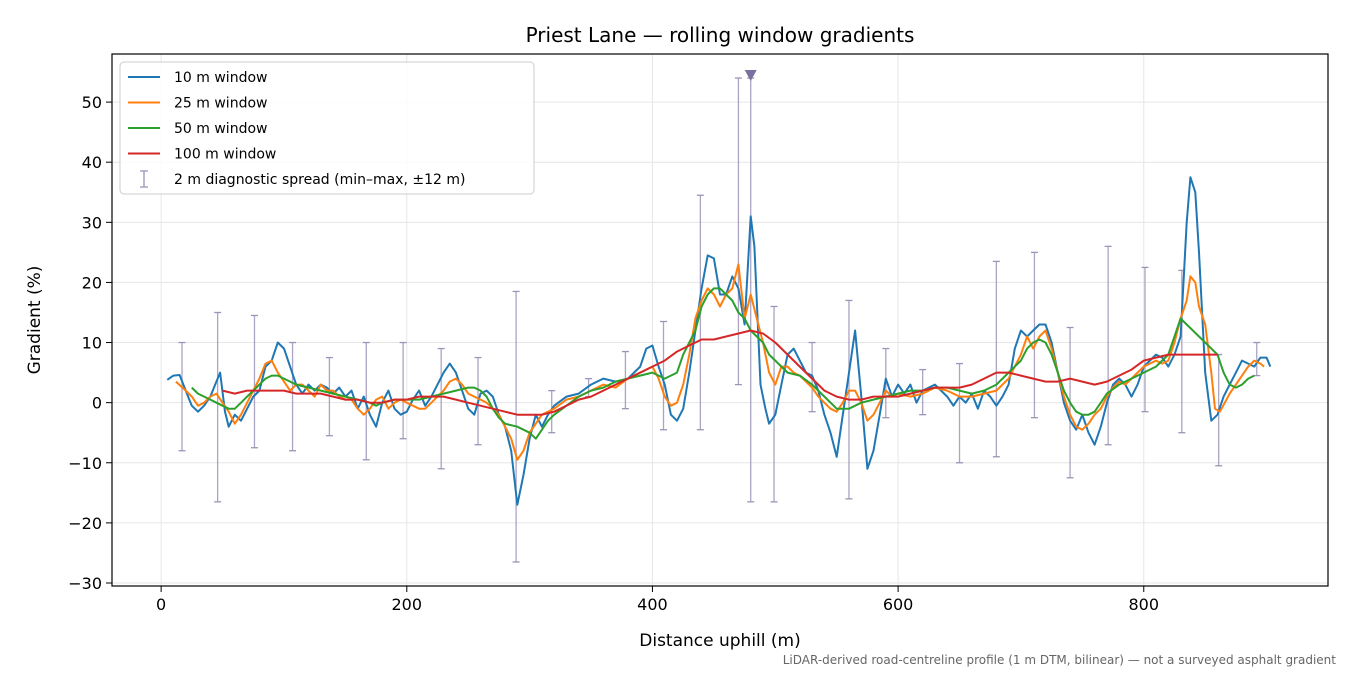 This screenshot has height=675, width=1350. I want to click on x-tick-label: 200, so click(407, 604).